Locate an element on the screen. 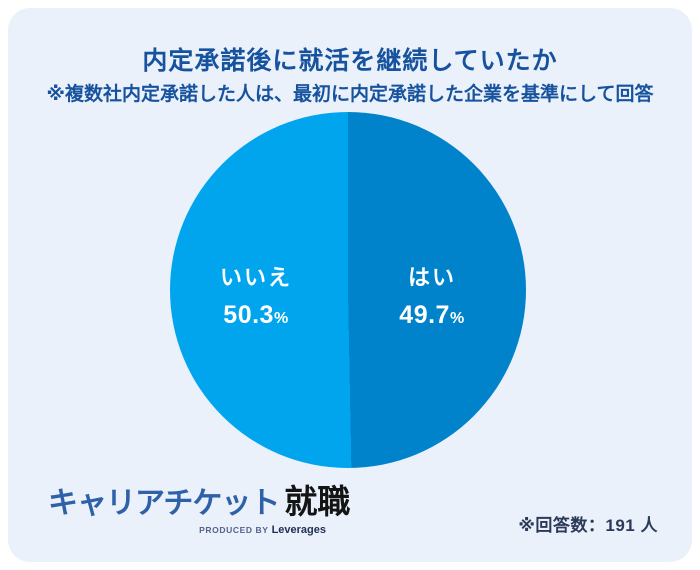 The width and height of the screenshot is (700, 570). pie-slice-value-number-yes: 49.7 is located at coordinates (424, 315).